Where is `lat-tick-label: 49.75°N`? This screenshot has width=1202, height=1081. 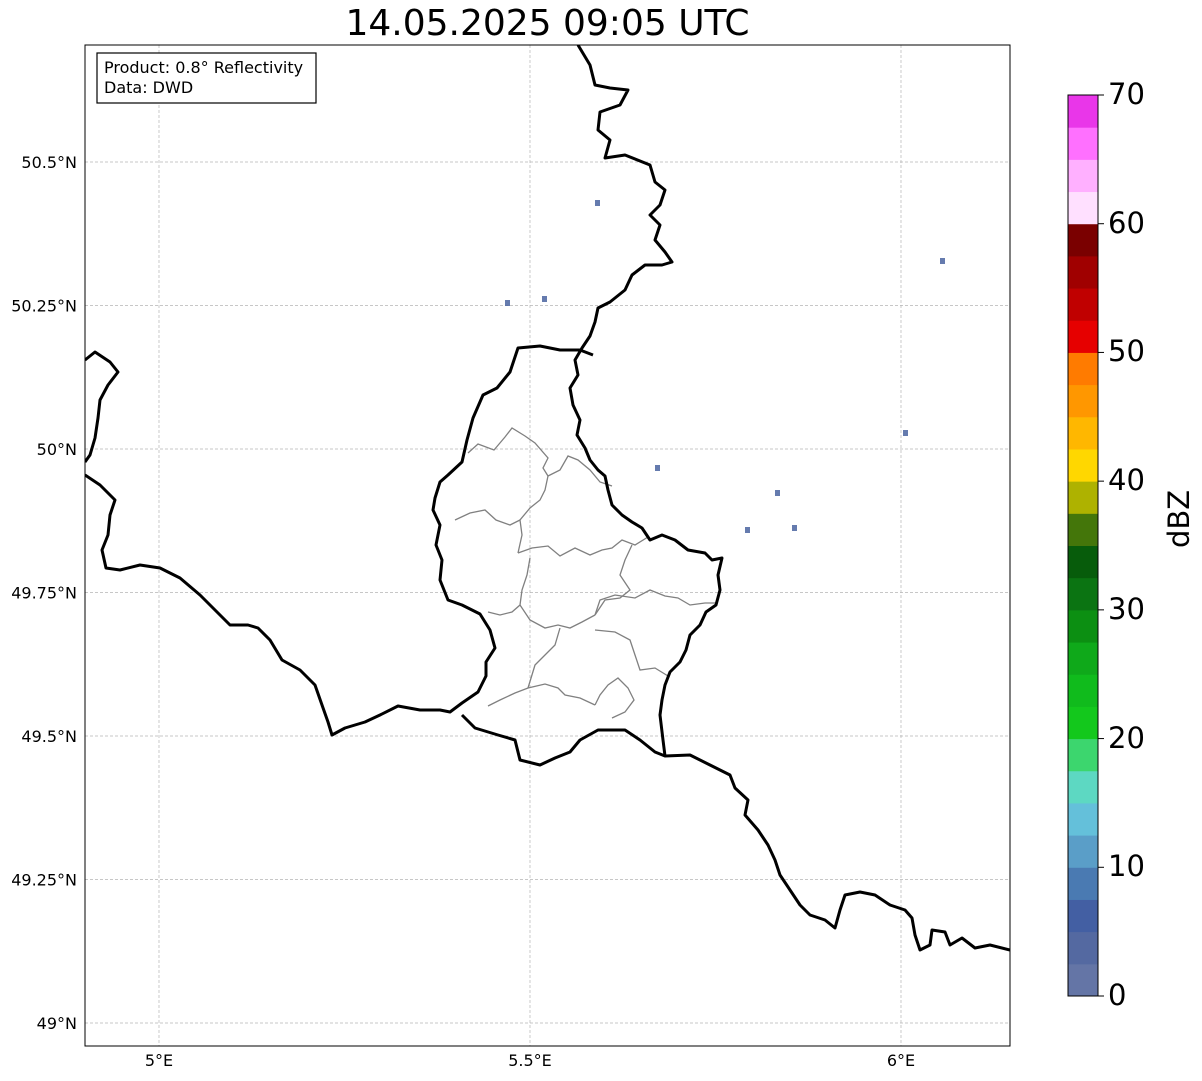
lat-tick-label: 49.75°N is located at coordinates (44, 593).